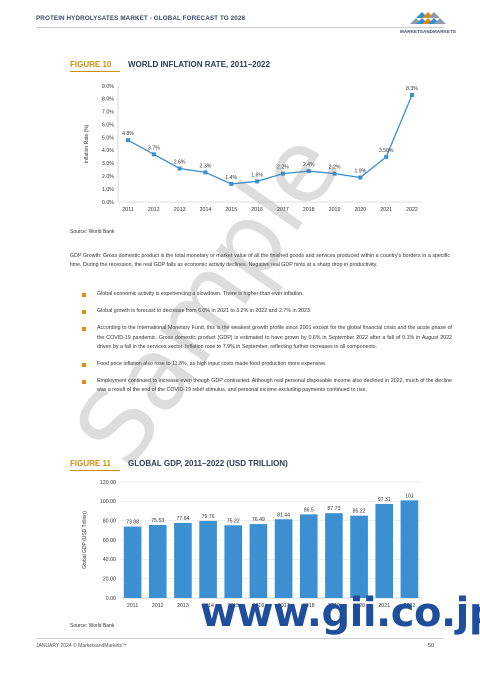 The width and height of the screenshot is (480, 679). I want to click on y-axis-label: Inflation Rate (%), so click(87, 143).